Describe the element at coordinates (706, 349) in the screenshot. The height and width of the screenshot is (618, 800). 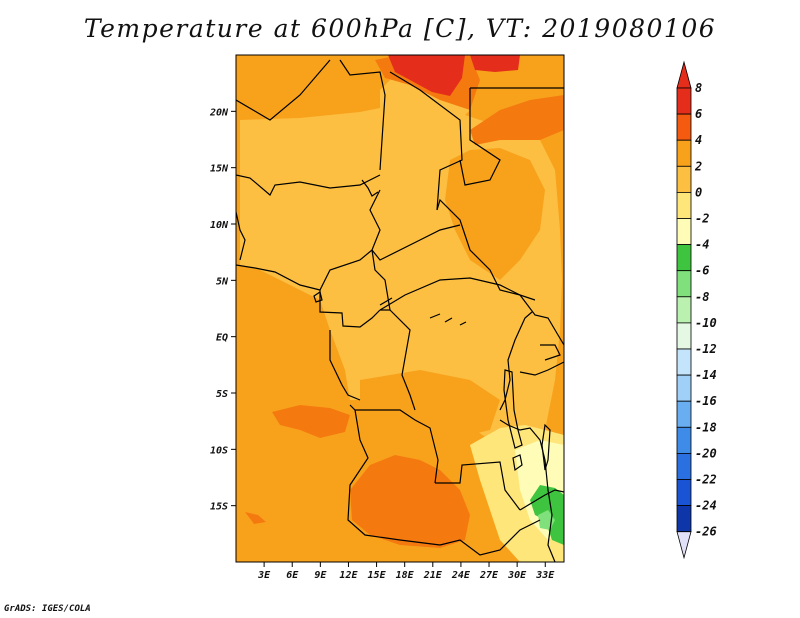
I see `colorbar-label: -12` at that location.